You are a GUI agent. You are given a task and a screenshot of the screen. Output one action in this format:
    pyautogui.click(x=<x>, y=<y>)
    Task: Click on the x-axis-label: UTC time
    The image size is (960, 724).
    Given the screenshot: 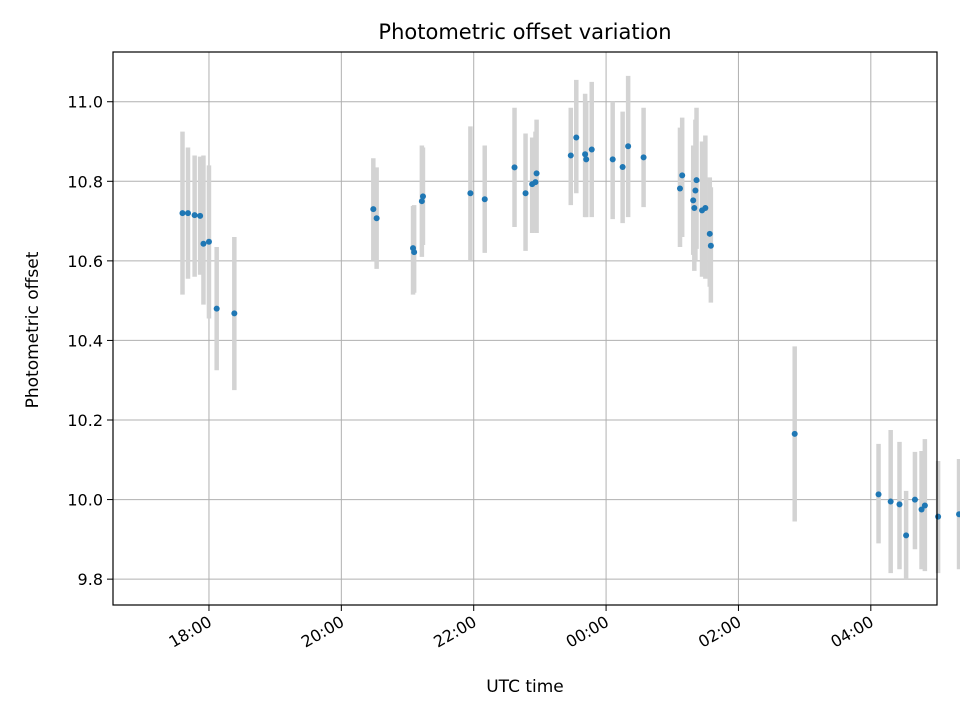 What is the action you would take?
    pyautogui.click(x=525, y=687)
    